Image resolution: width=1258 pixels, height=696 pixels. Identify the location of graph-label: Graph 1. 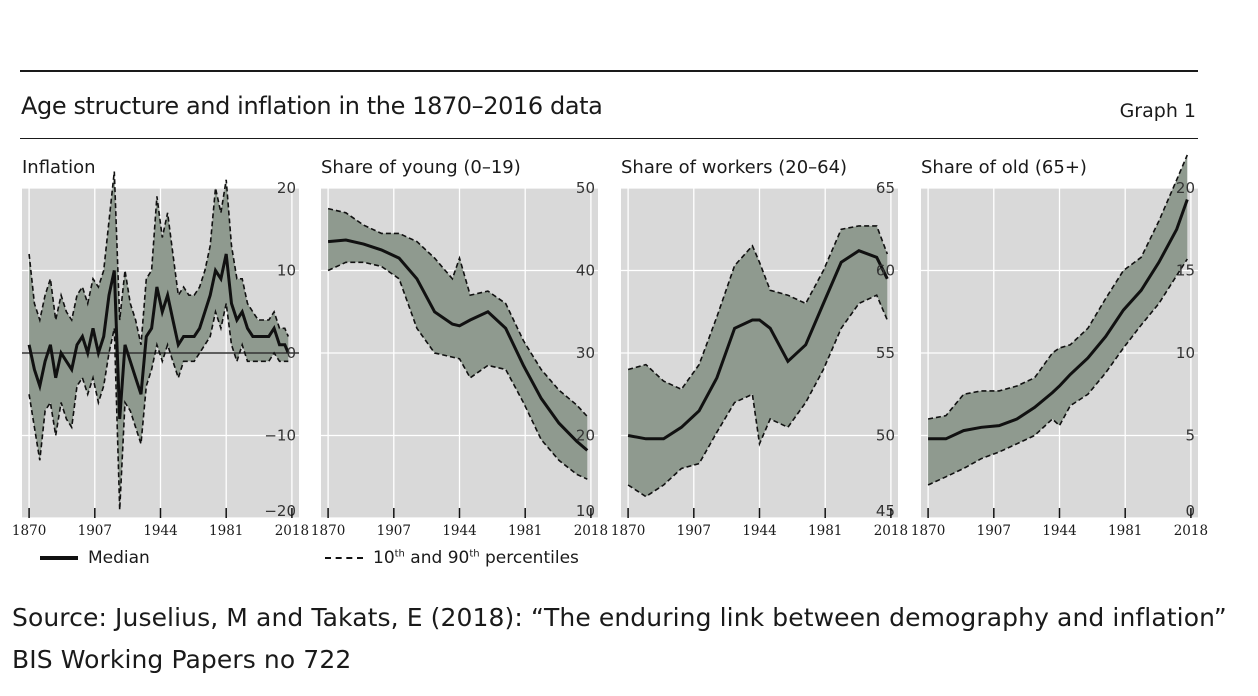
(1157, 111).